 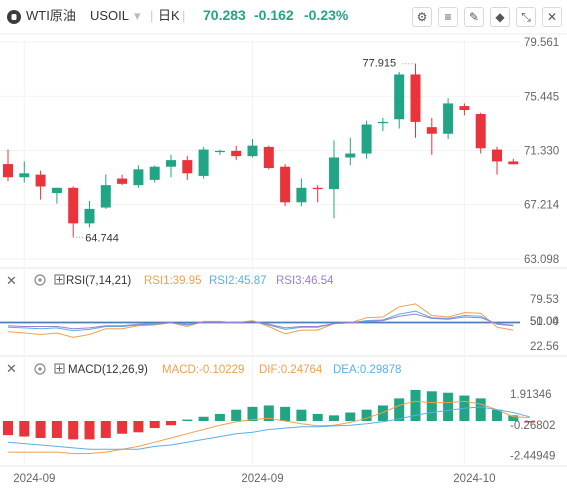 What do you see at coordinates (254, 479) in the screenshot?
I see `date-axis: 2024-09 2024-09 2024-10` at bounding box center [254, 479].